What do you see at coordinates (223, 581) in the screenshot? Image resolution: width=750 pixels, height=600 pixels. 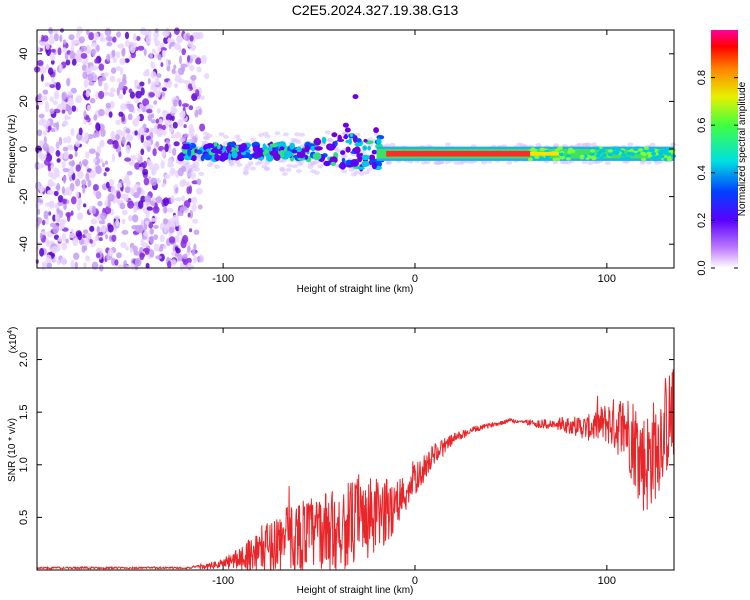 I see `snr-x-tick-label: -100` at bounding box center [223, 581].